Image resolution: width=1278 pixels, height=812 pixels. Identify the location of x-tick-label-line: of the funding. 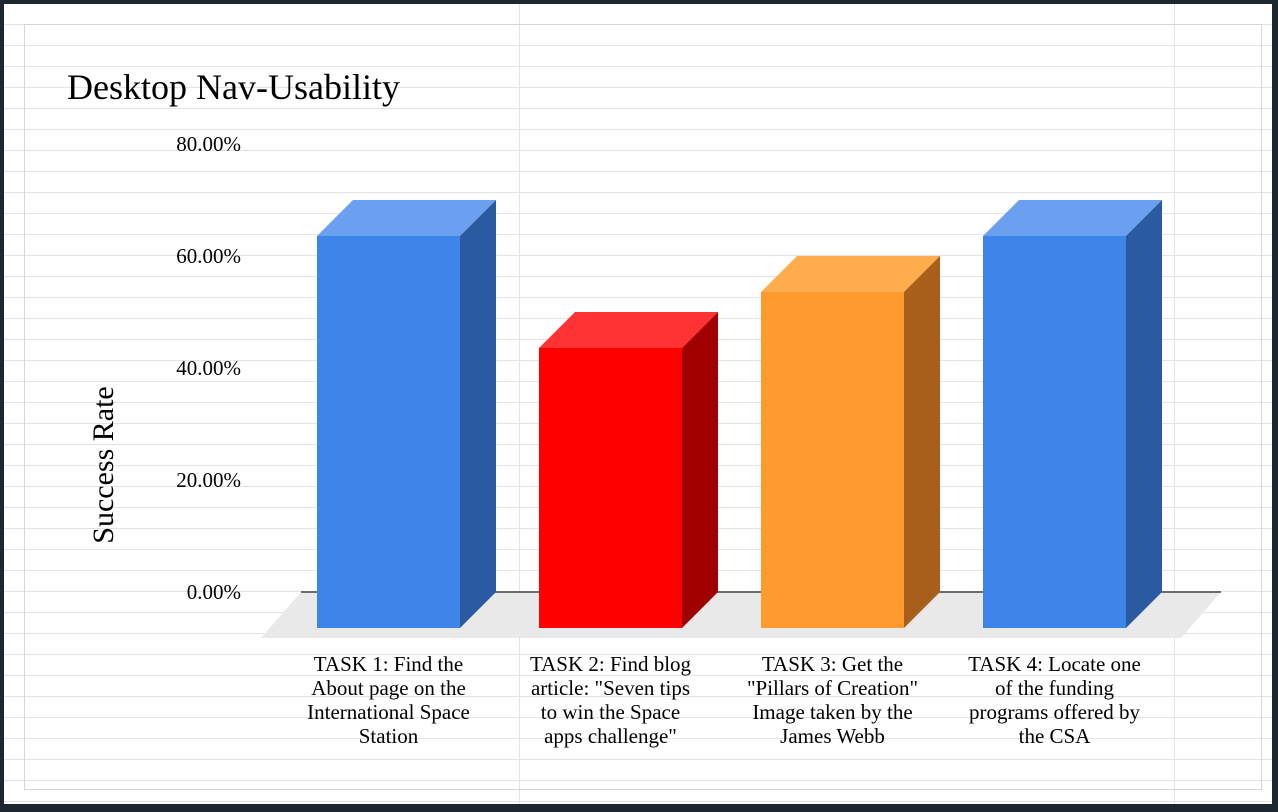
(1054, 688).